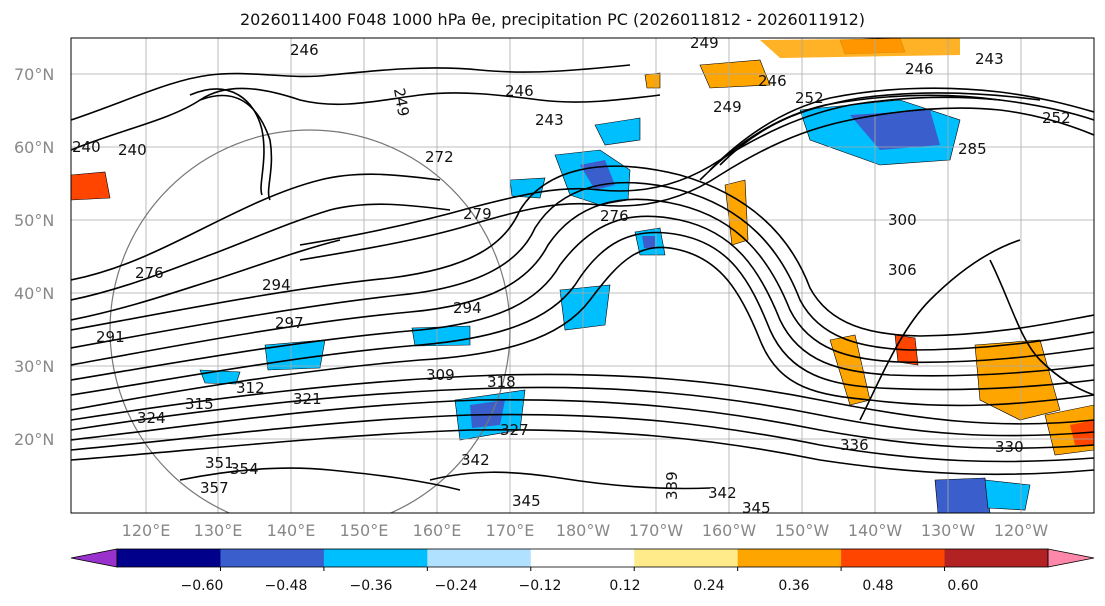  Describe the element at coordinates (672, 485) in the screenshot. I see `contour-label: 339` at that location.